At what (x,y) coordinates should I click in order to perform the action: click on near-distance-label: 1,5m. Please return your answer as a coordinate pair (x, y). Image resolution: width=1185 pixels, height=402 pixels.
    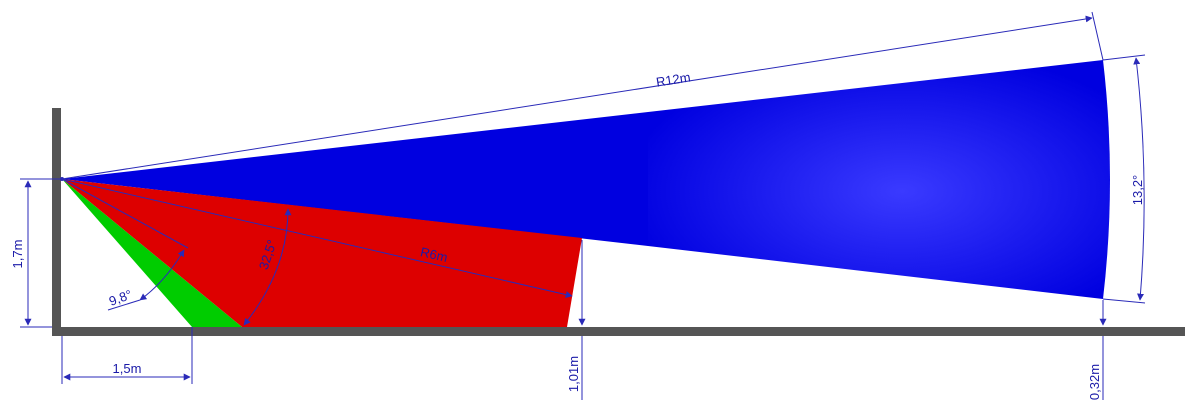
    Looking at the image, I should click on (127, 368).